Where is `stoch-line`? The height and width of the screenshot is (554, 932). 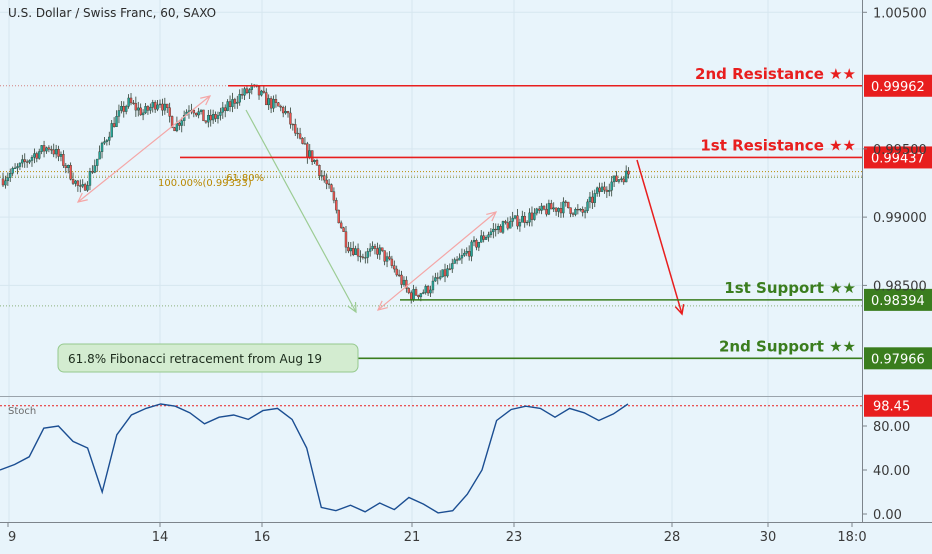 stoch-line is located at coordinates (314, 458).